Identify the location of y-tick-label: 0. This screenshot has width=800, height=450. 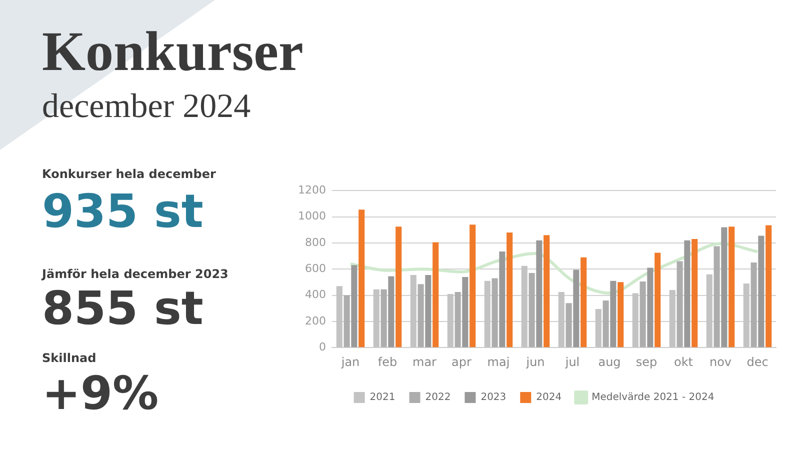
(322, 347).